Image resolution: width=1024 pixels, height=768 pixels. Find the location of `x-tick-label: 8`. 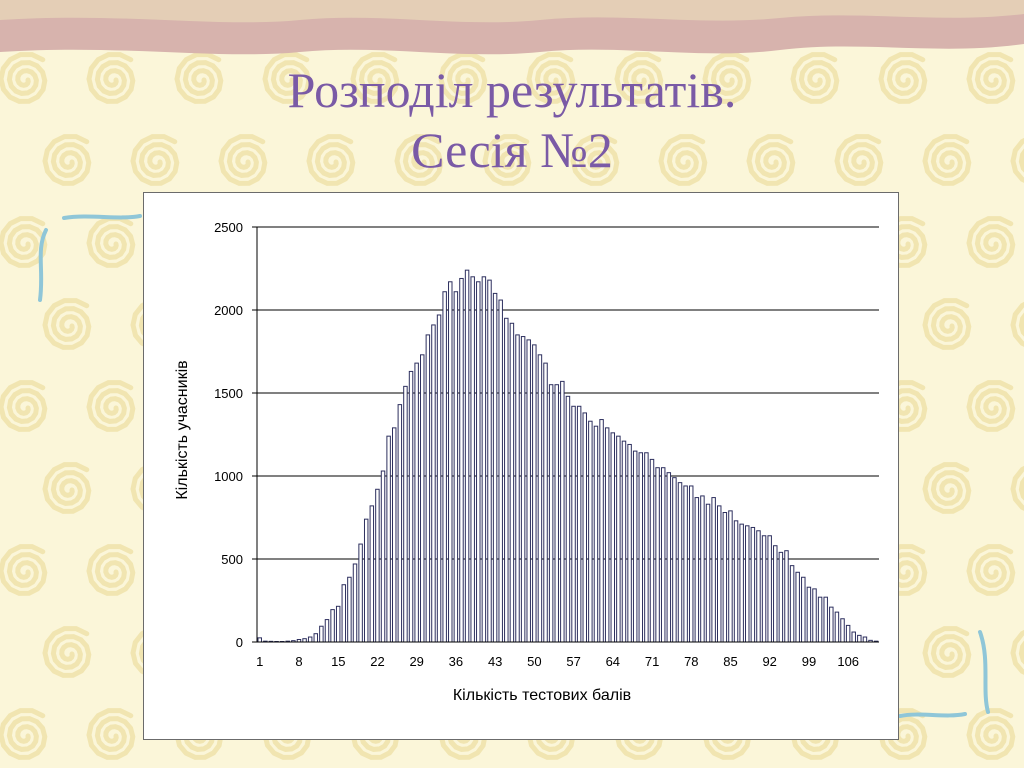

x-tick-label: 8 is located at coordinates (298, 661).